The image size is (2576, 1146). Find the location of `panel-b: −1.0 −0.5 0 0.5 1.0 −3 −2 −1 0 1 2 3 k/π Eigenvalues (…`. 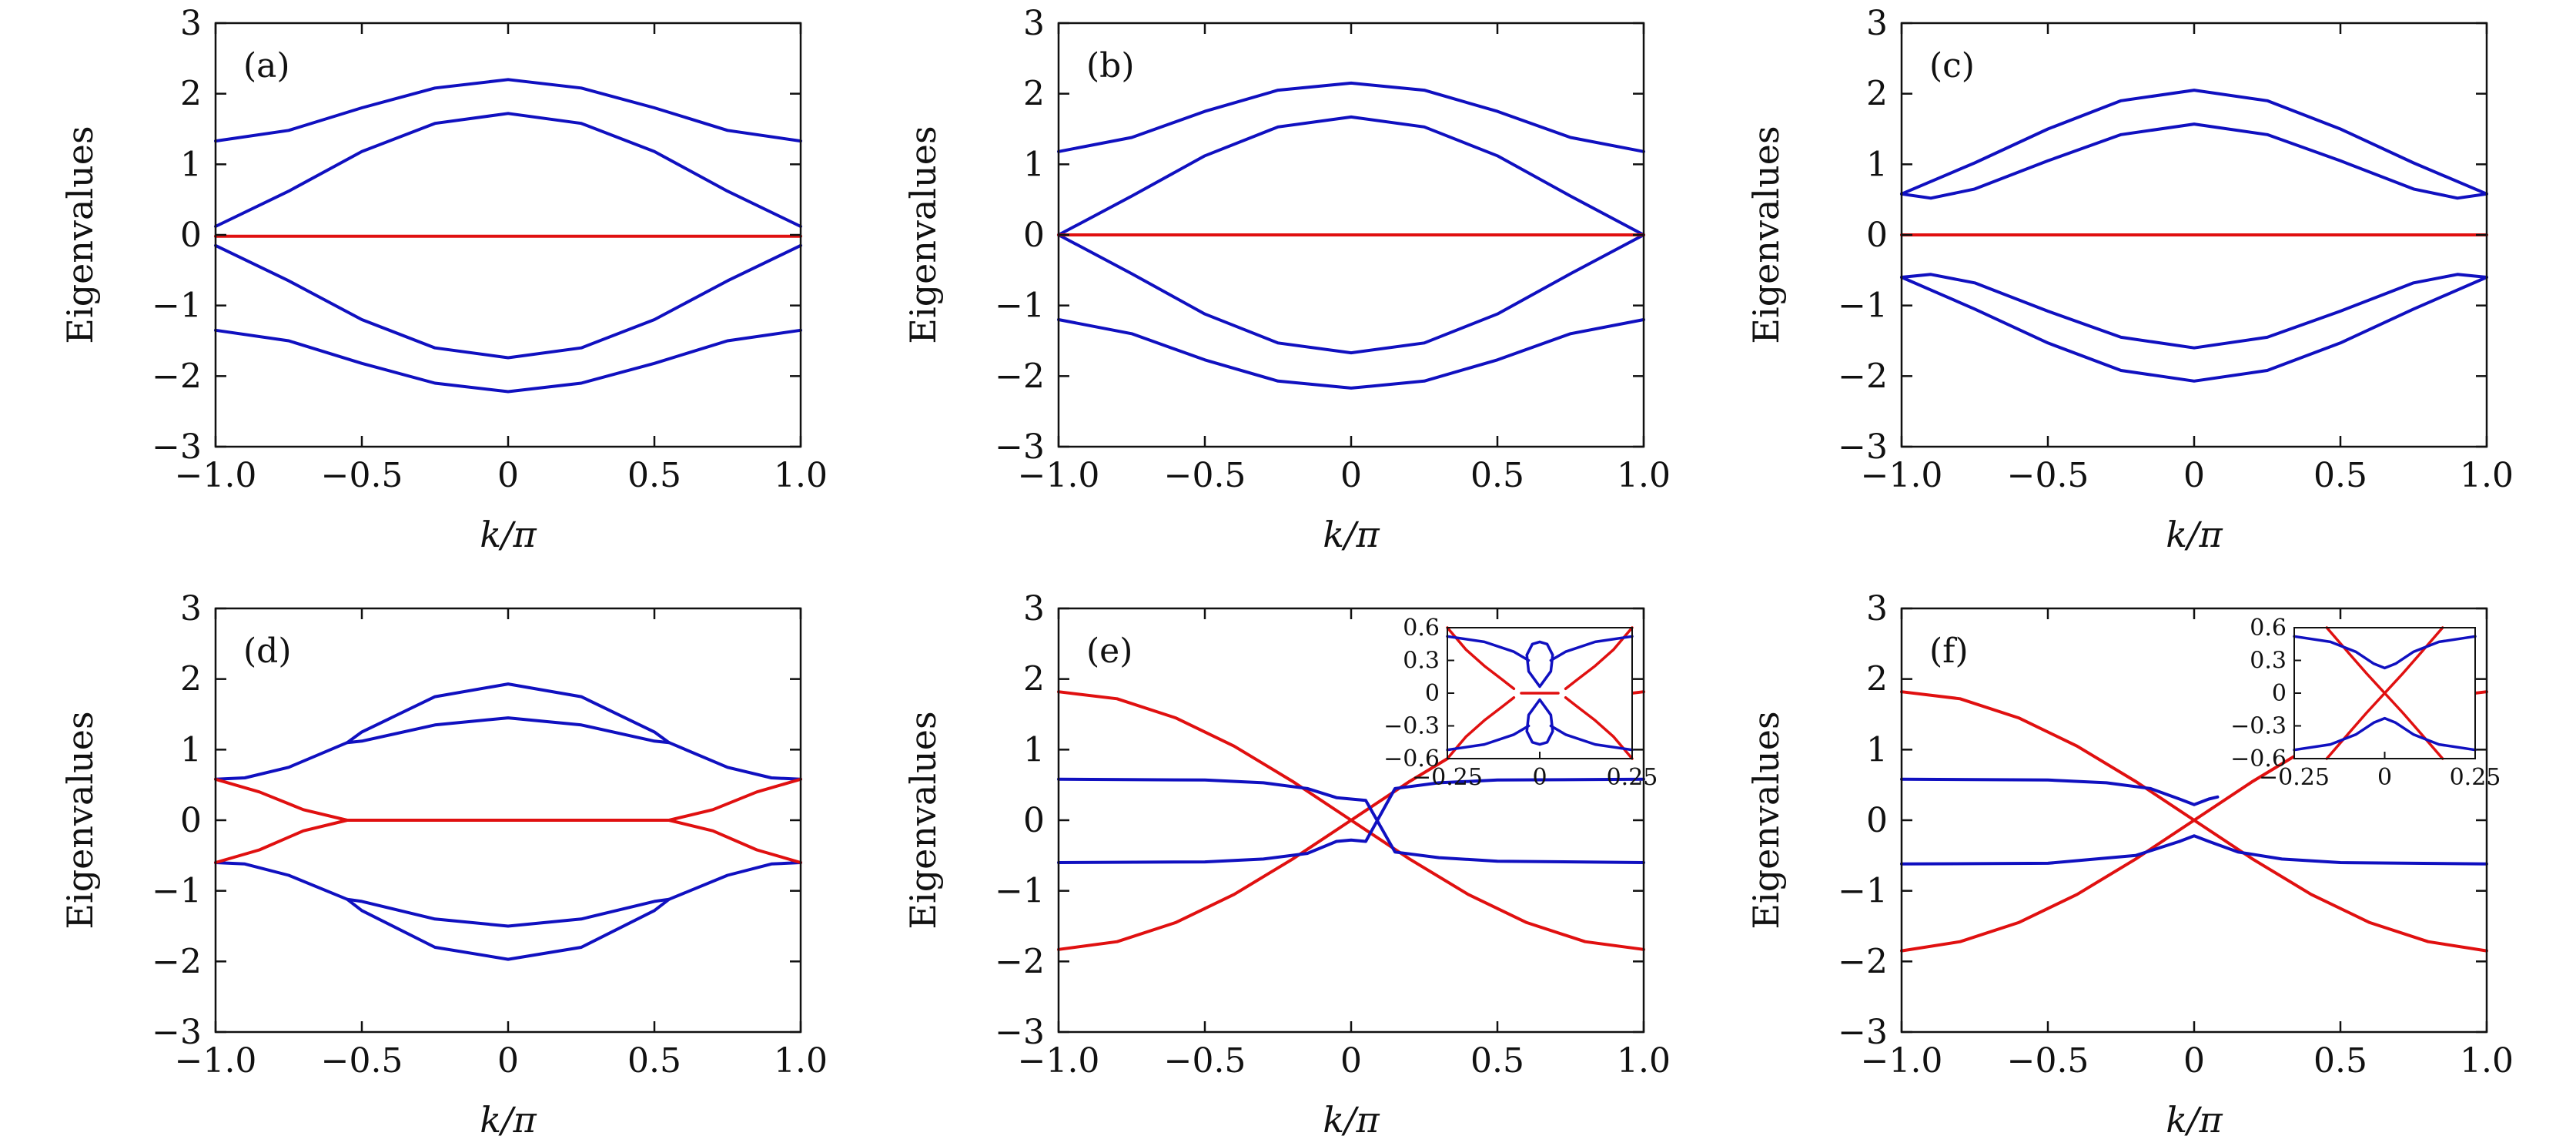

panel-b: −1.0 −0.5 0 0.5 1.0 −3 −2 −1 0 1 2 3 k/π Eigenvalues (… is located at coordinates (1287, 279).